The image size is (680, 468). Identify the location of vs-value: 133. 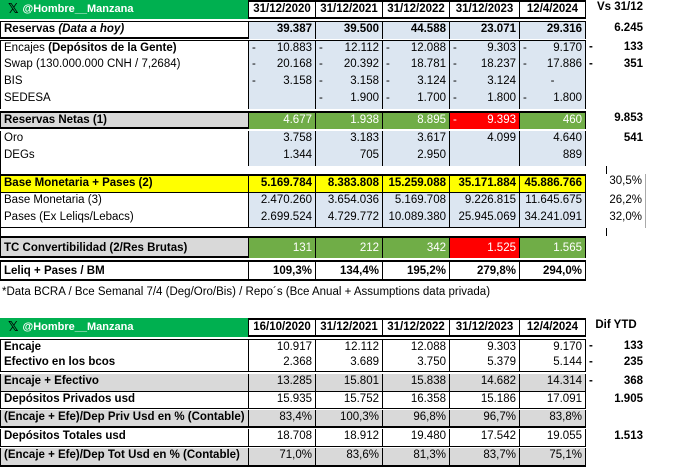
(633, 346).